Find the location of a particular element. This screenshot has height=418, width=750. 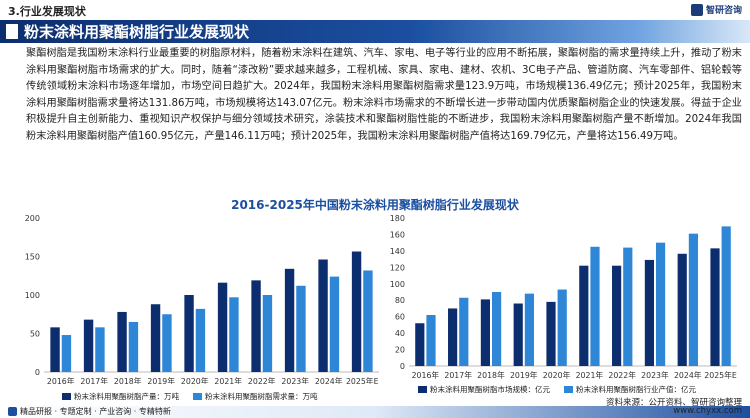

left-chart-legend: 粉末涂料用聚酯树脂产量：万吨 粉末涂料用聚酯树脂需求量：万吨 is located at coordinates (190, 396).